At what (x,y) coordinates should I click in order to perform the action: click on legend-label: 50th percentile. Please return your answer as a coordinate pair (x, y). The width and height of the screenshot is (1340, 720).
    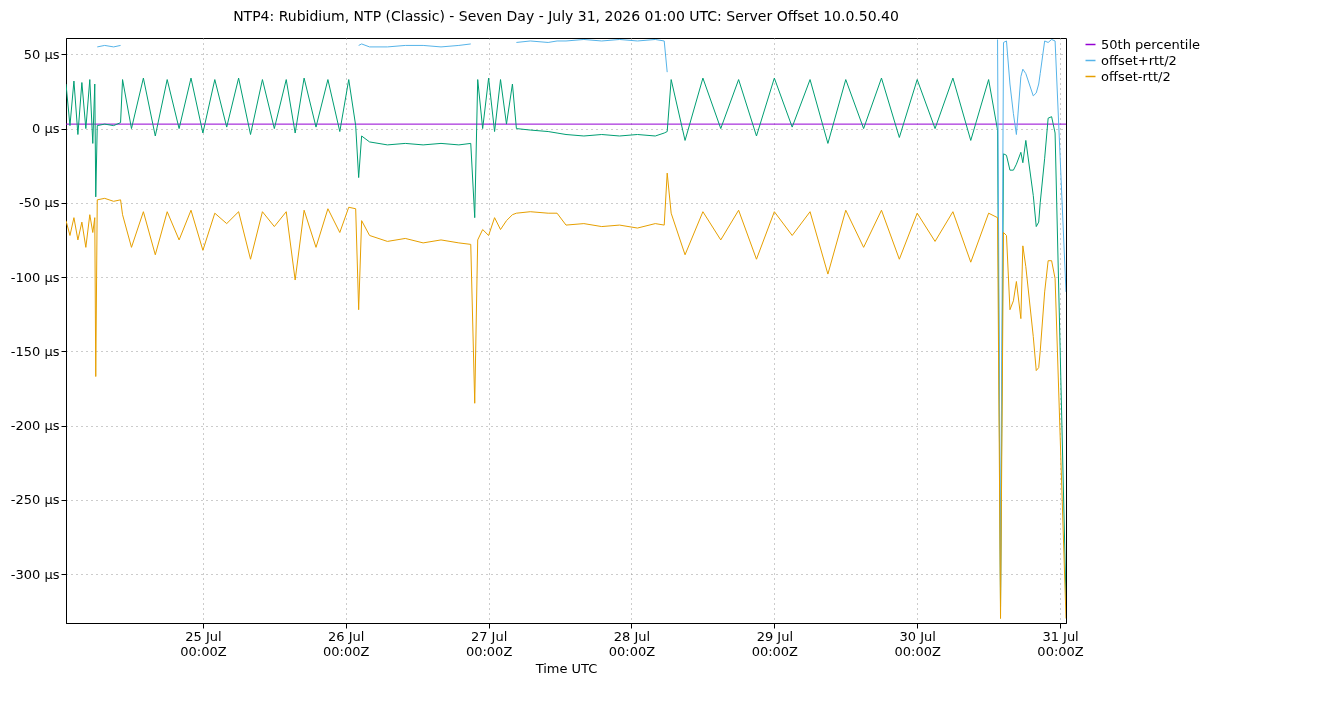
    Looking at the image, I should click on (1151, 44).